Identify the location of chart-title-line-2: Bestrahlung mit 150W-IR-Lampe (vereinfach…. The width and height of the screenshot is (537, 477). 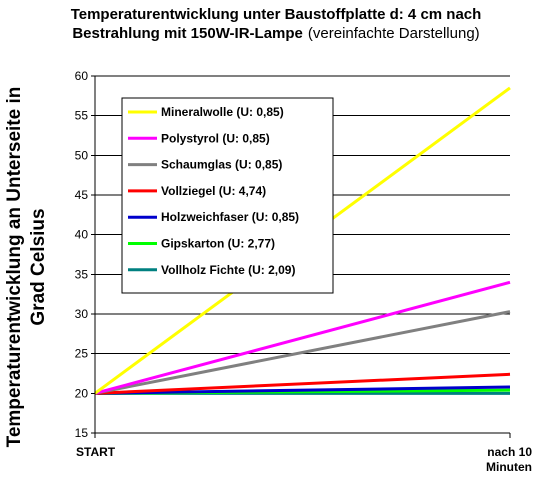
(275, 33).